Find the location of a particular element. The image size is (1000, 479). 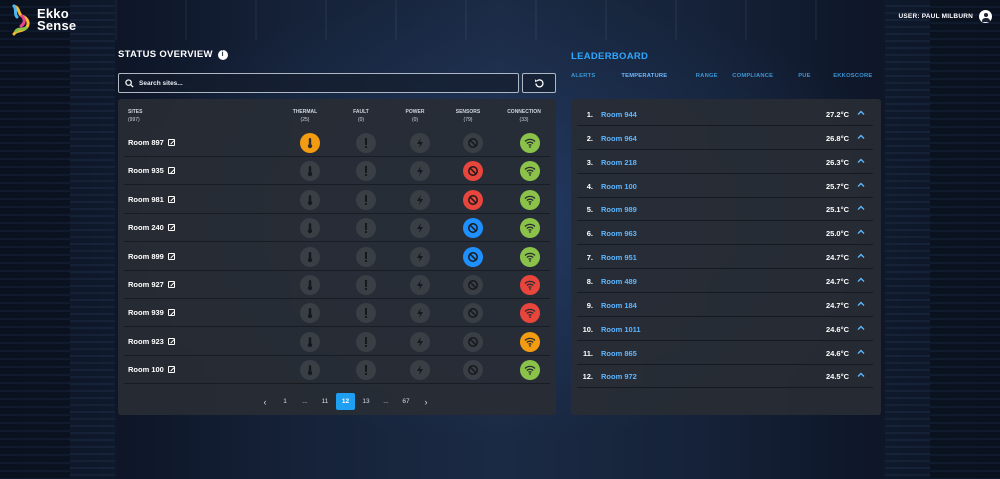

site-name: Room 240 is located at coordinates (151, 227).